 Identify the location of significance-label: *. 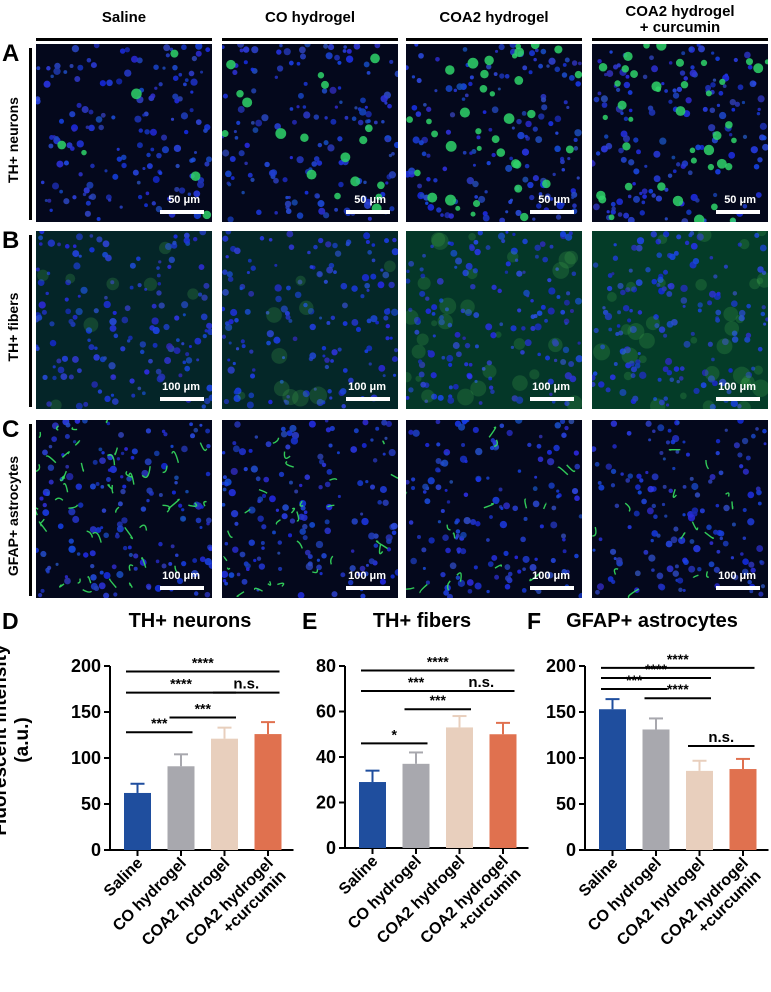
(395, 734).